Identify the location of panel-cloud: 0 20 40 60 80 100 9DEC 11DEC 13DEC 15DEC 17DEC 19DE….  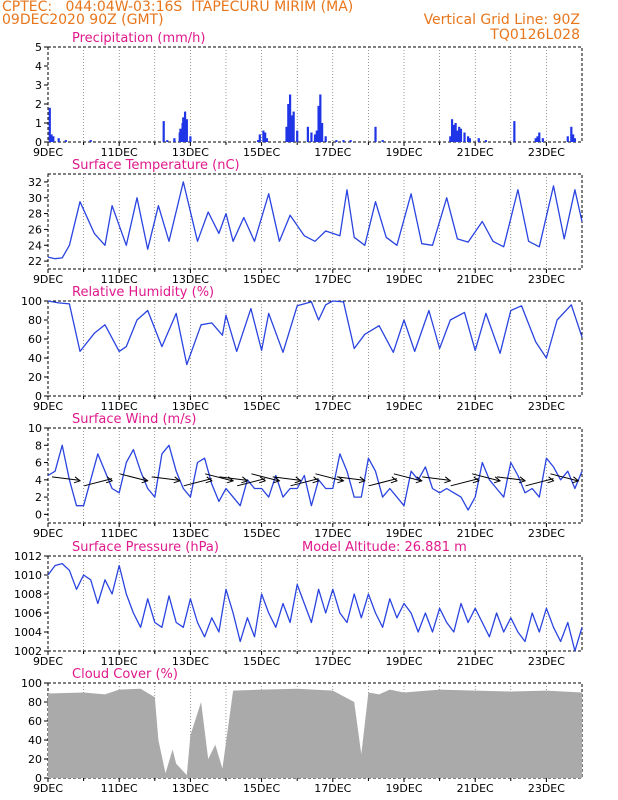
(302, 731).